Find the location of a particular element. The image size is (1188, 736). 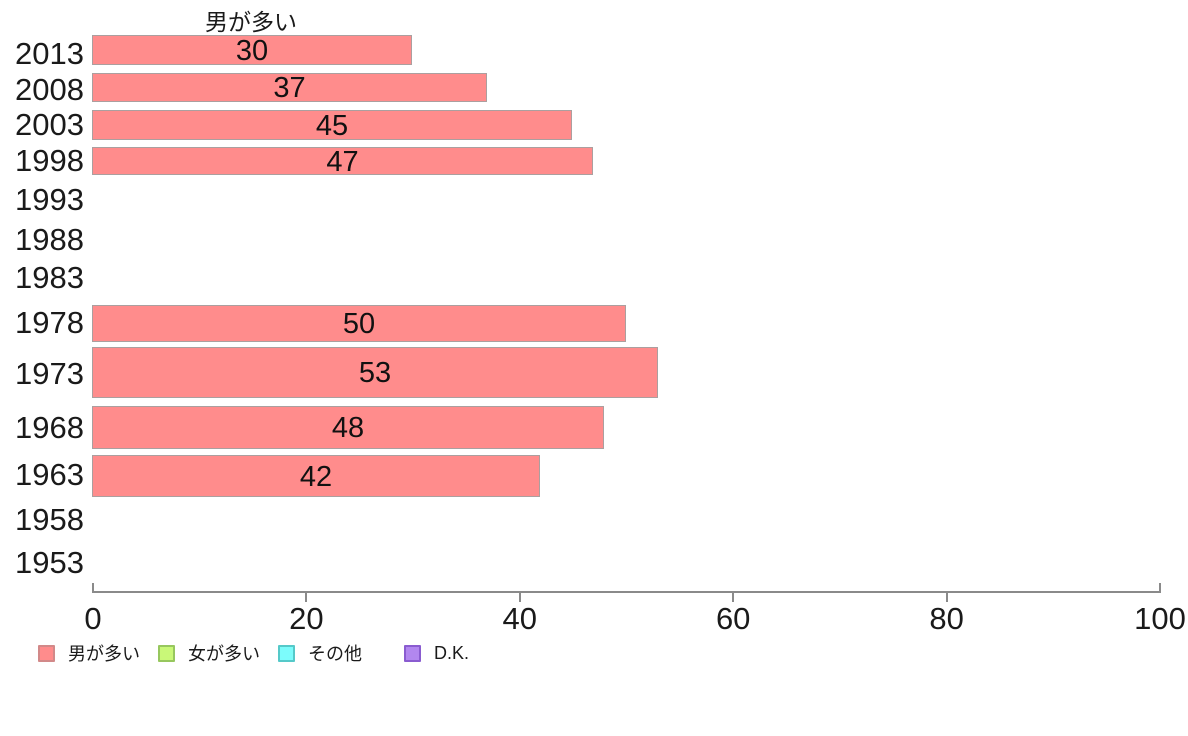

y-axis-category-label: 1998 is located at coordinates (49, 160).